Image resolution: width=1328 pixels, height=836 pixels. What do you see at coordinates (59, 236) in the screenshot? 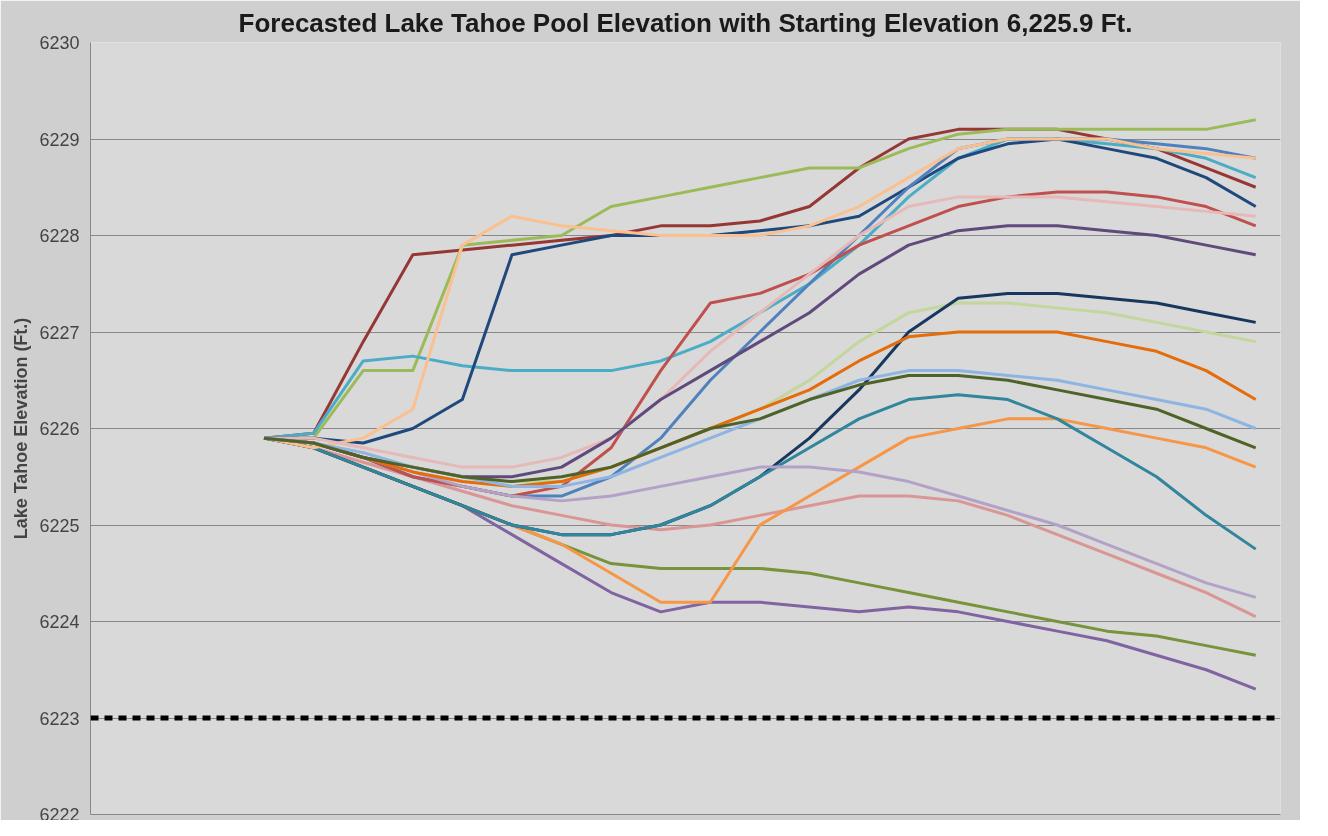
I see `y-tick-label: 6228` at bounding box center [59, 236].